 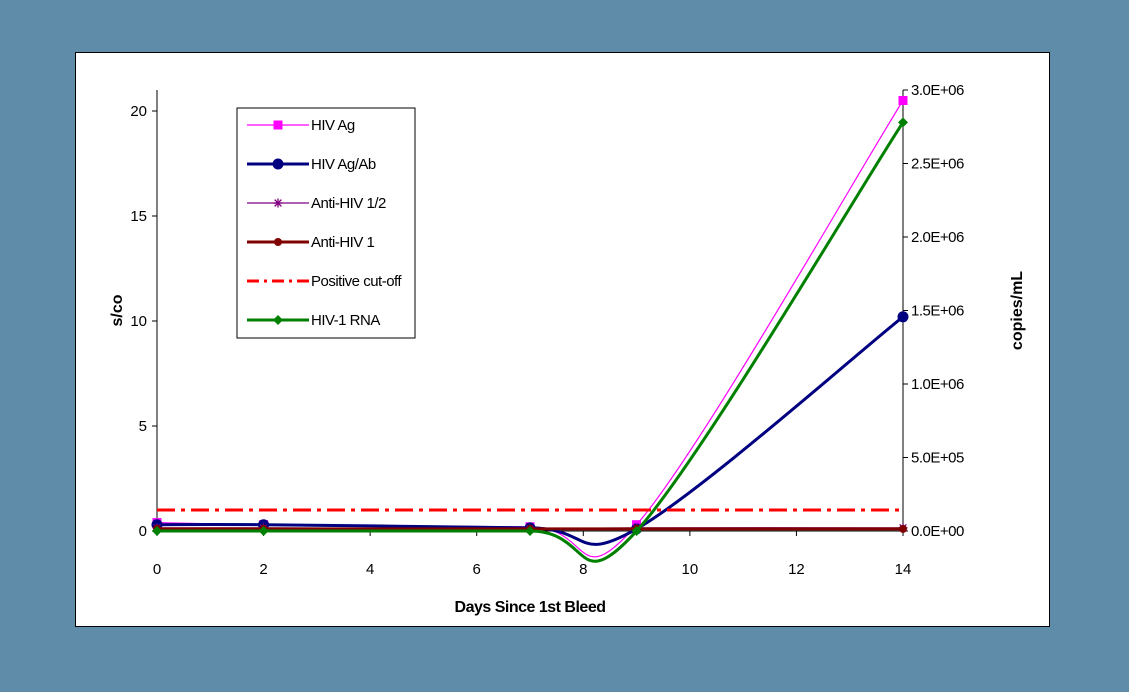 I want to click on x-tick-label: 14, so click(x=903, y=569).